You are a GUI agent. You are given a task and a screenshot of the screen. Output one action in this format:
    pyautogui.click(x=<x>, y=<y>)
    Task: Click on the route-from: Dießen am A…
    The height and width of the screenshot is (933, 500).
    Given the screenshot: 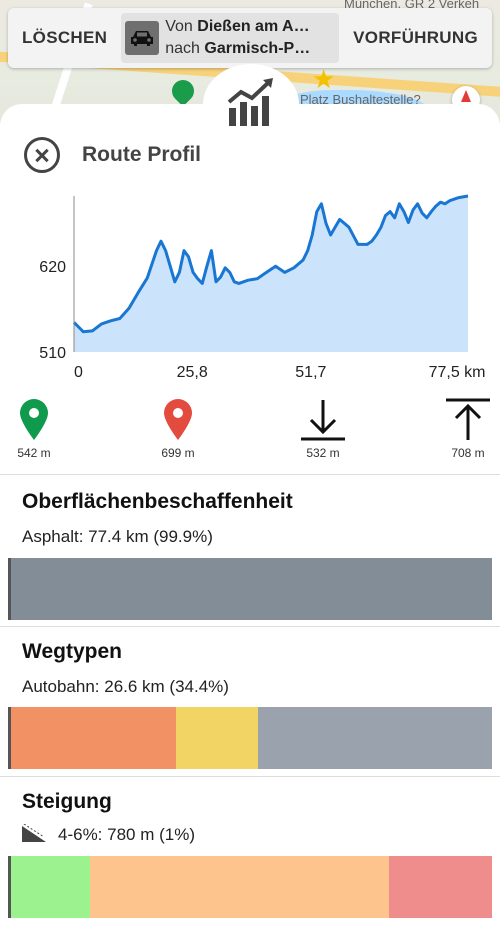 What is the action you would take?
    pyautogui.click(x=253, y=26)
    